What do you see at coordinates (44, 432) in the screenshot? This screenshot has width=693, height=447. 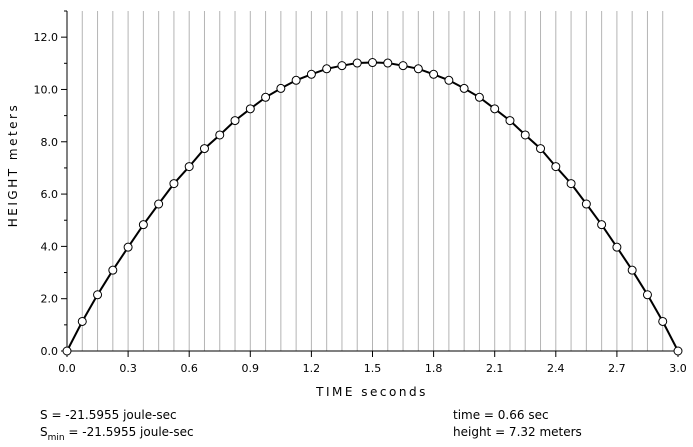 I see `min-action-symbol: S` at bounding box center [44, 432].